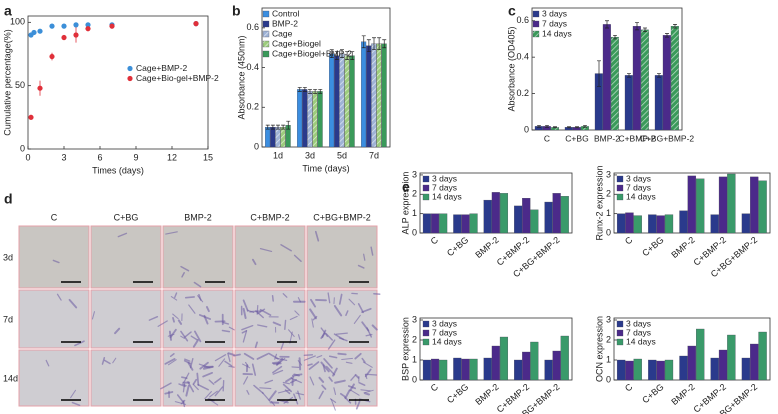 This screenshot has width=778, height=414. Describe the element at coordinates (241, 77) in the screenshot. I see `y-axis-label: Absorbance (450nm)` at that location.